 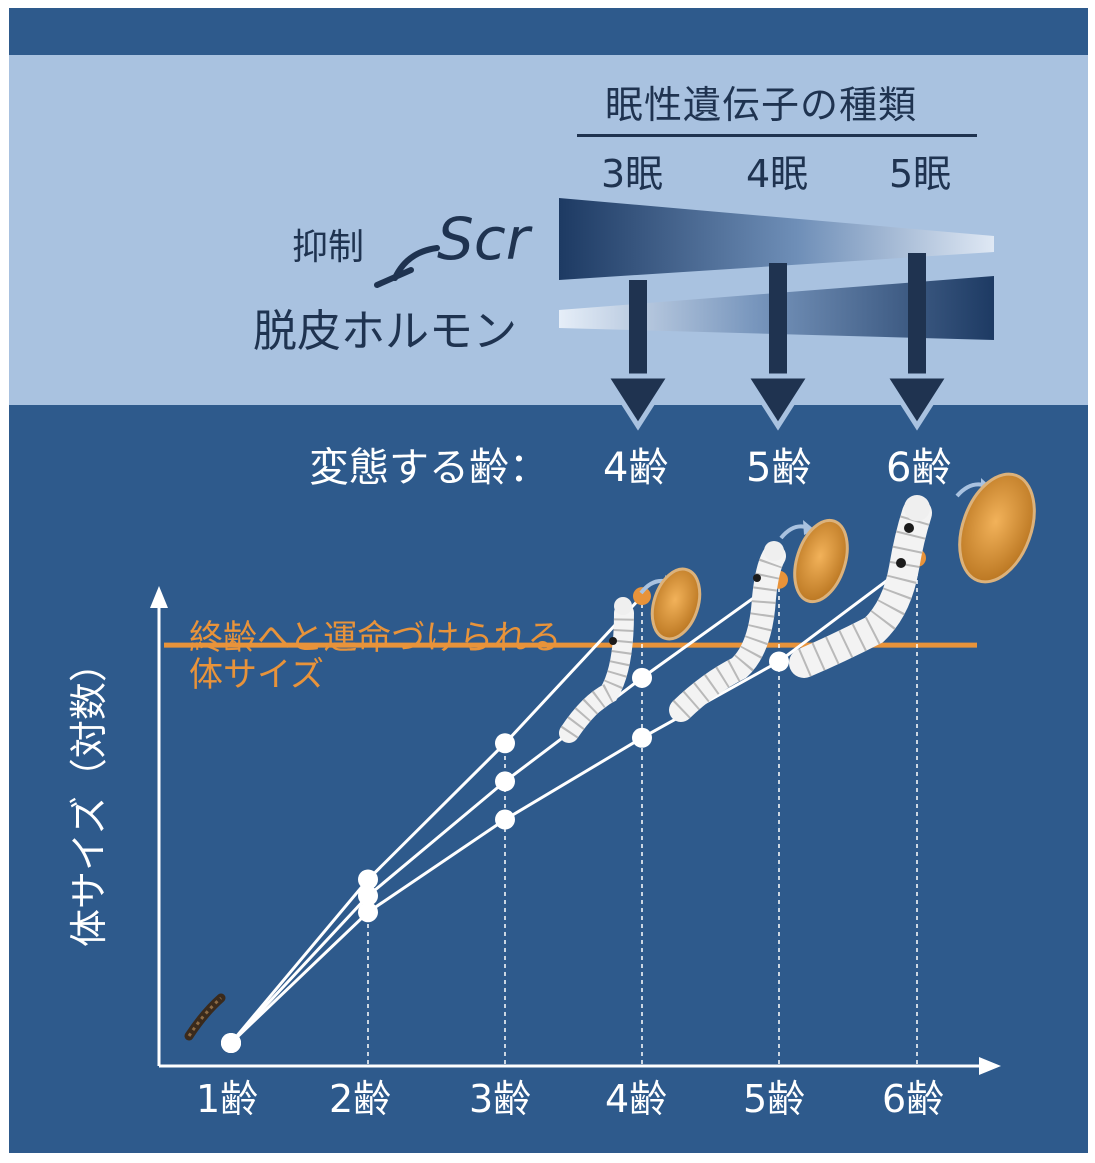 What do you see at coordinates (394, 277) in the screenshot?
I see `inhibition-bar` at bounding box center [394, 277].